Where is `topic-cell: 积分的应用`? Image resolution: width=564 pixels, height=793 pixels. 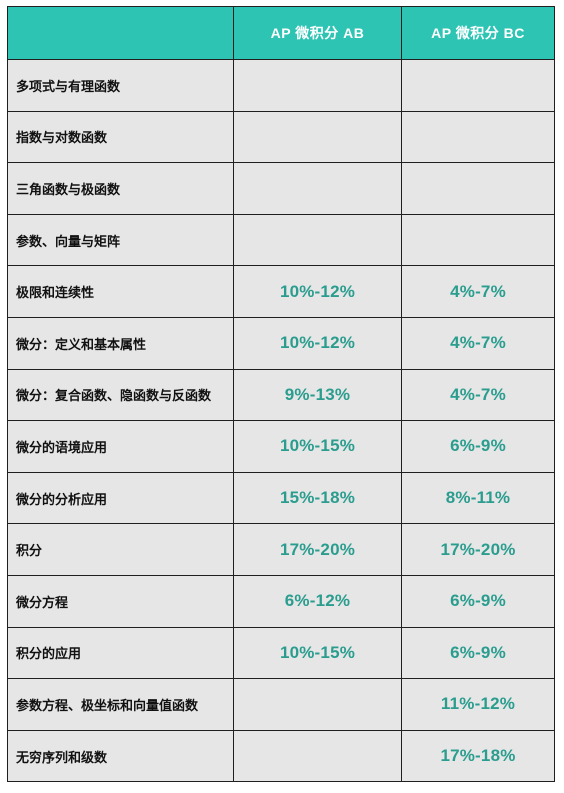
topic-cell: 积分的应用 is located at coordinates (120, 653).